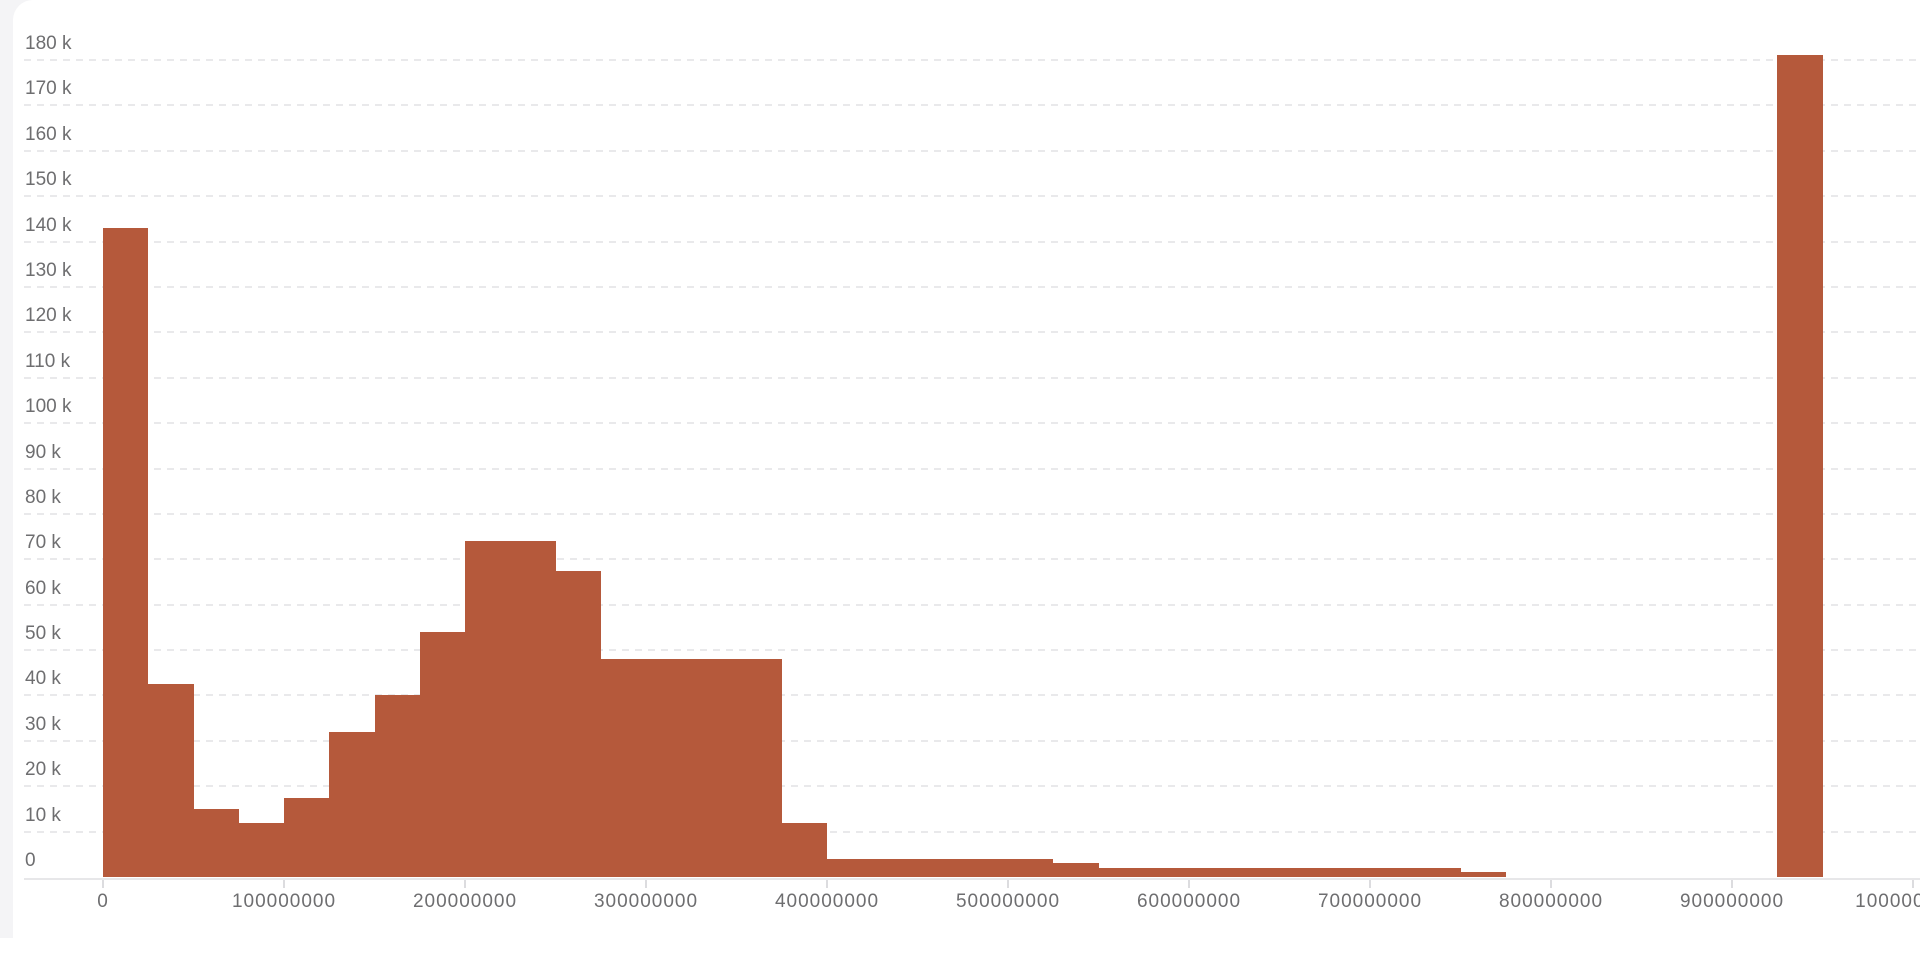  Describe the element at coordinates (1008, 901) in the screenshot. I see `x-axis-label: 500000000` at that location.